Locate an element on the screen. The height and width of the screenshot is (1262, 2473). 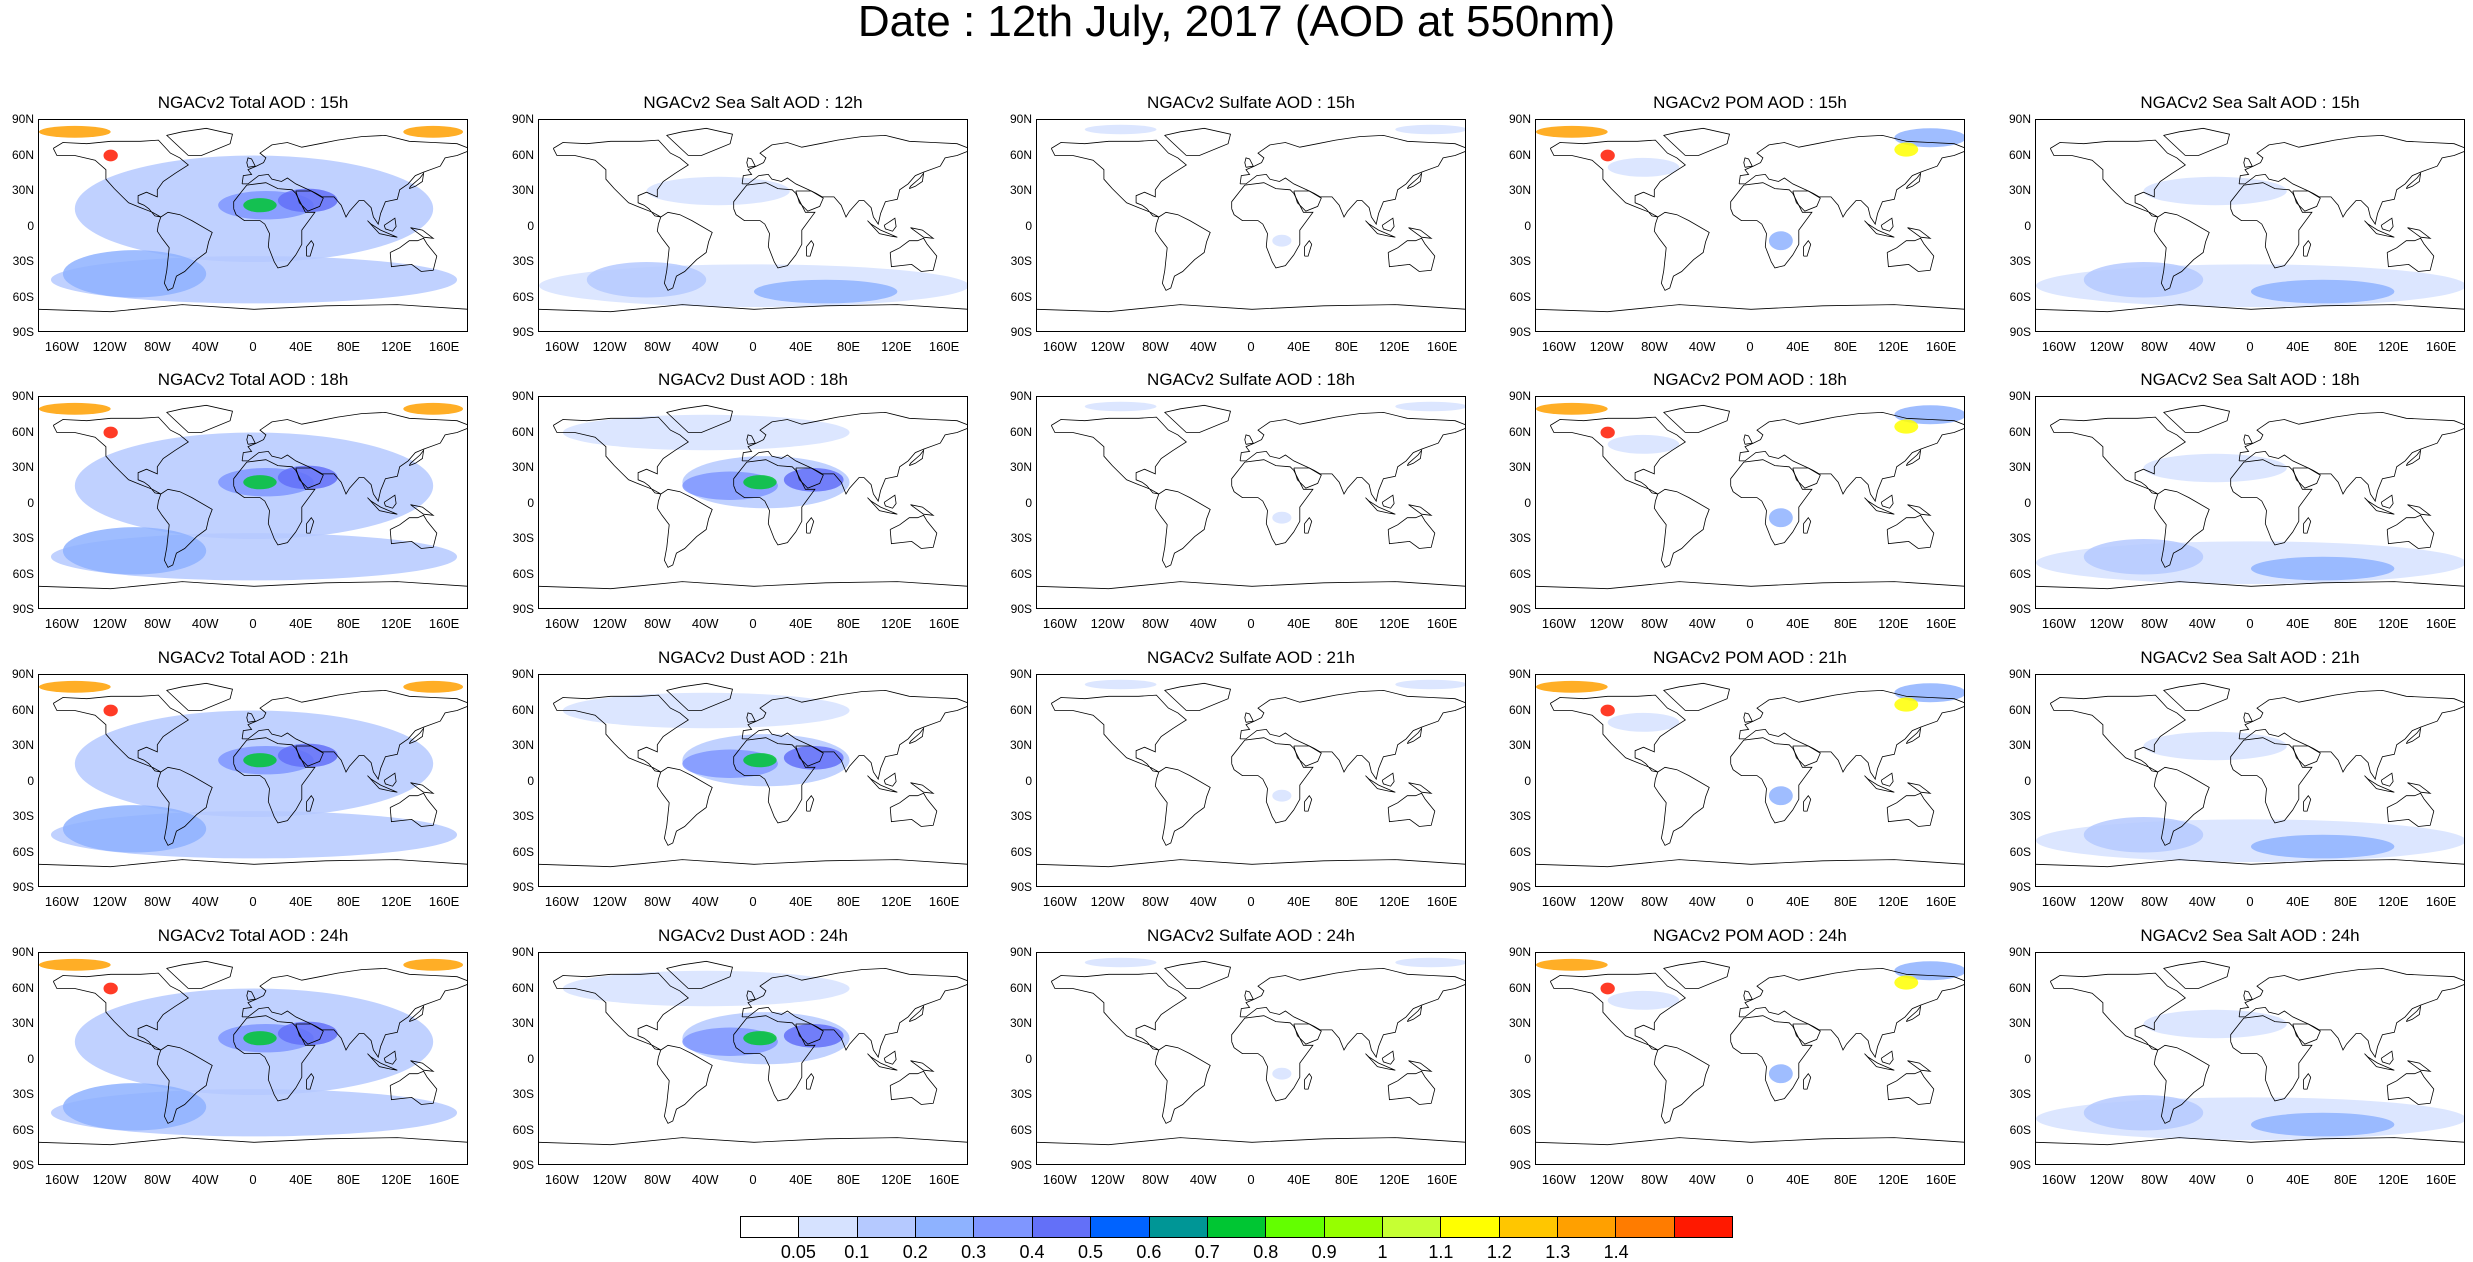
panel-r1-c1-lat-tick: 60N is located at coordinates (22, 154).